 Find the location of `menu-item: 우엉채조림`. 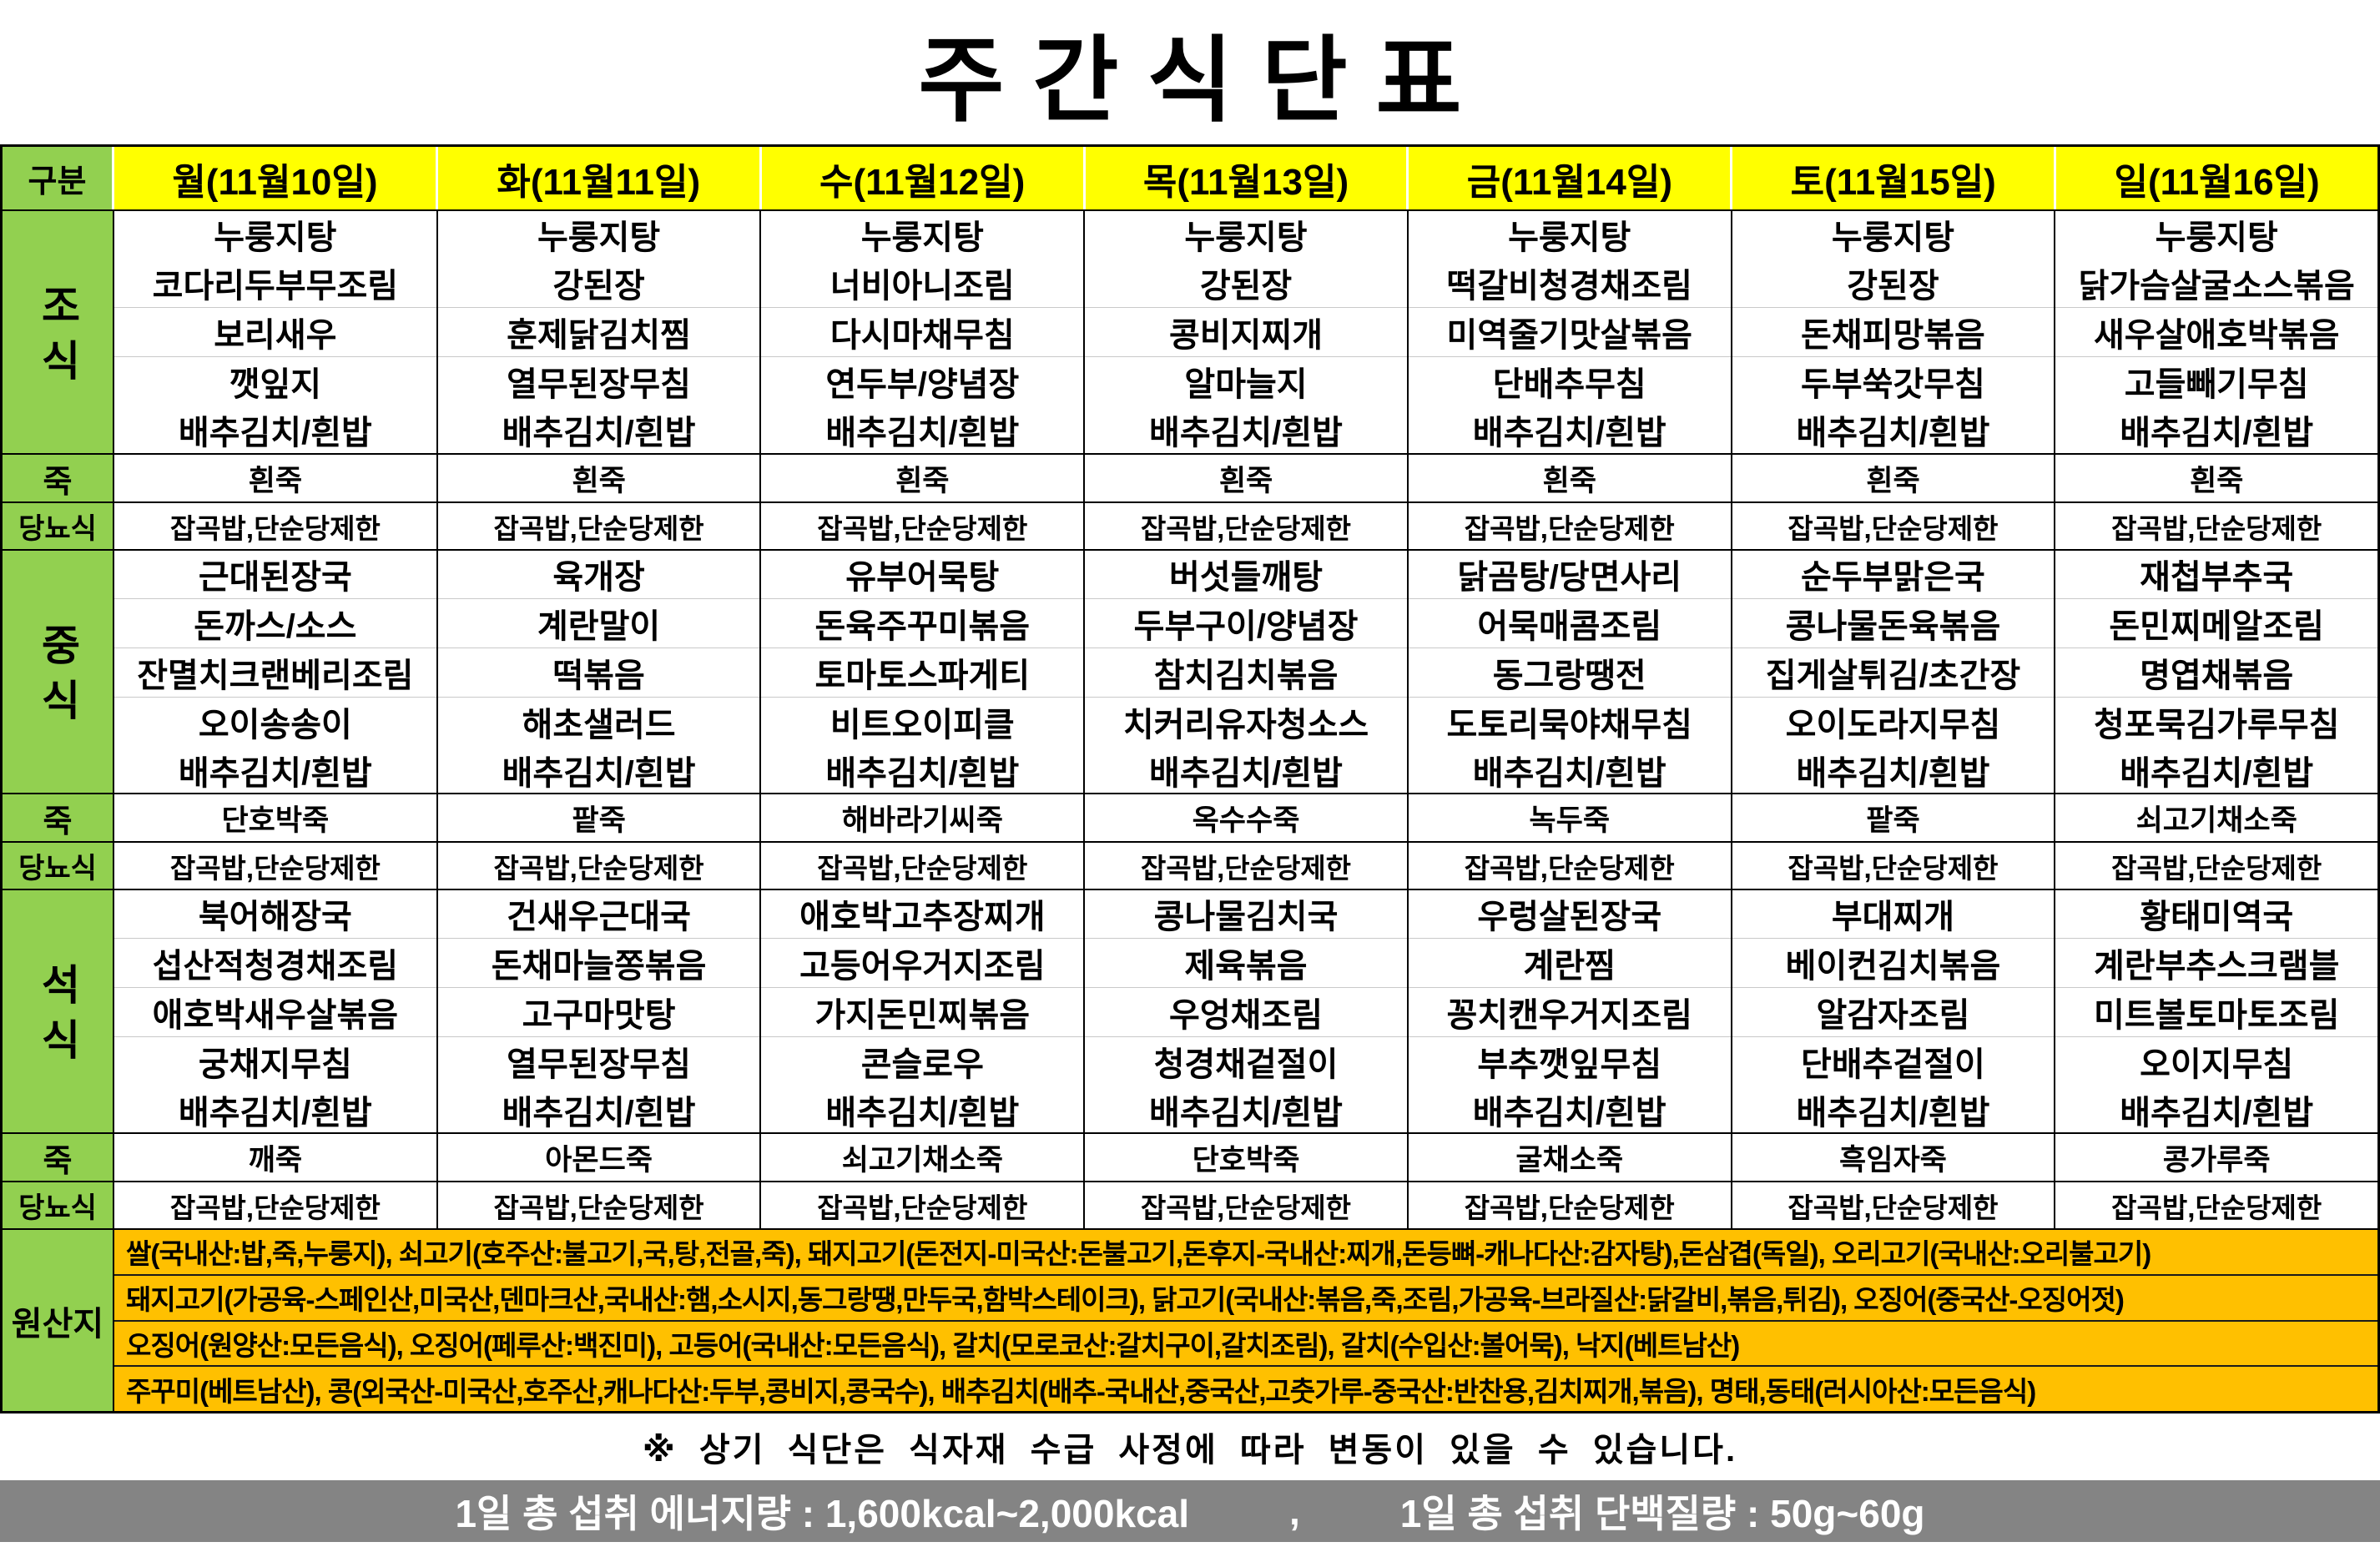

menu-item: 우엉채조림 is located at coordinates (1246, 1011).